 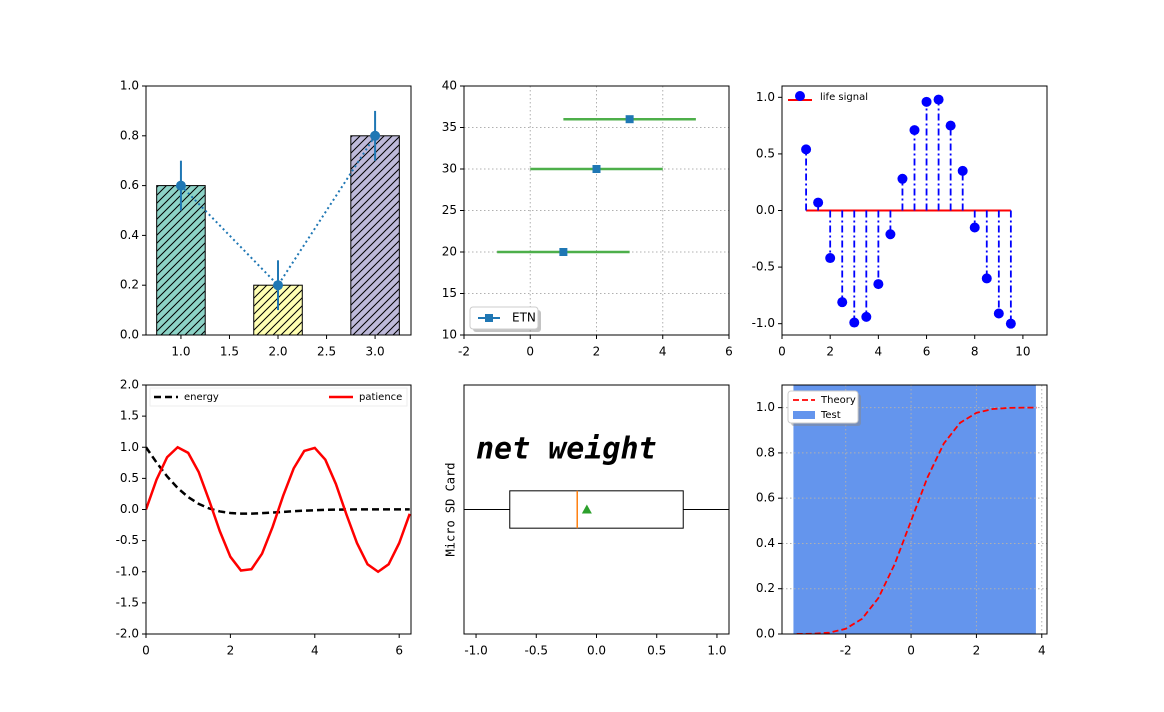 What do you see at coordinates (129, 416) in the screenshot?
I see `y-tick-label: 1.5` at bounding box center [129, 416].